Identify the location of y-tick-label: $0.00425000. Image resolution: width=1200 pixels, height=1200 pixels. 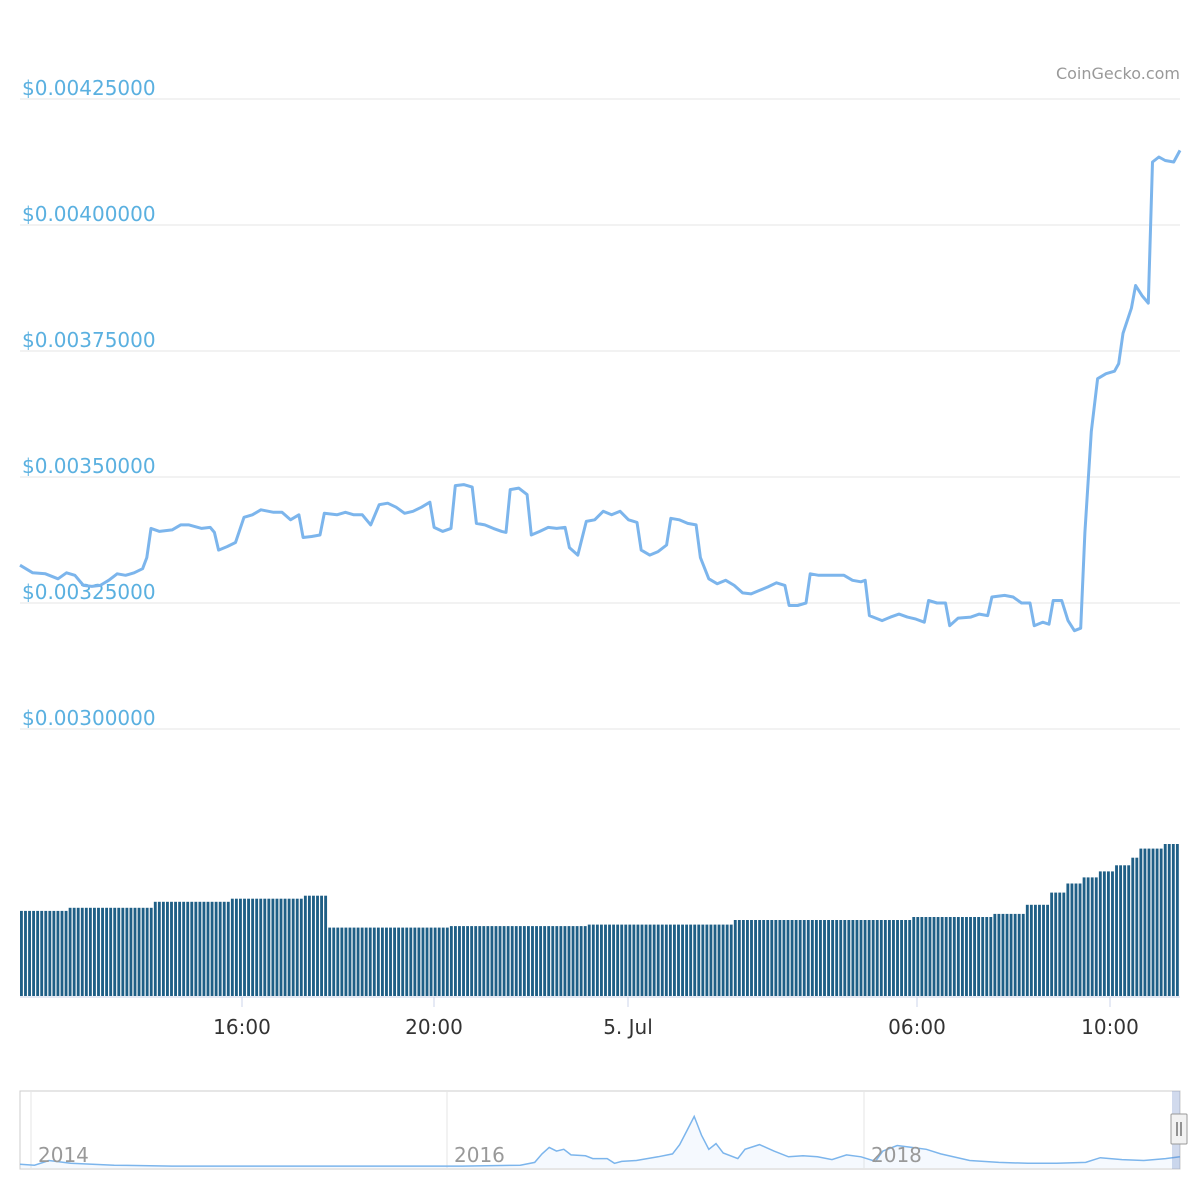
(89, 88).